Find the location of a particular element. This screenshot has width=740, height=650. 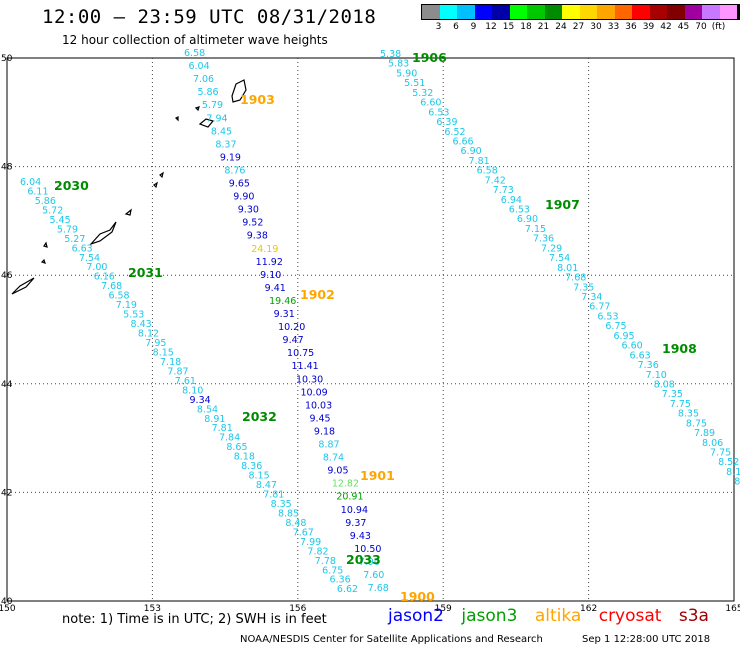

wave-height-value: 8.12 is located at coordinates (148, 334).